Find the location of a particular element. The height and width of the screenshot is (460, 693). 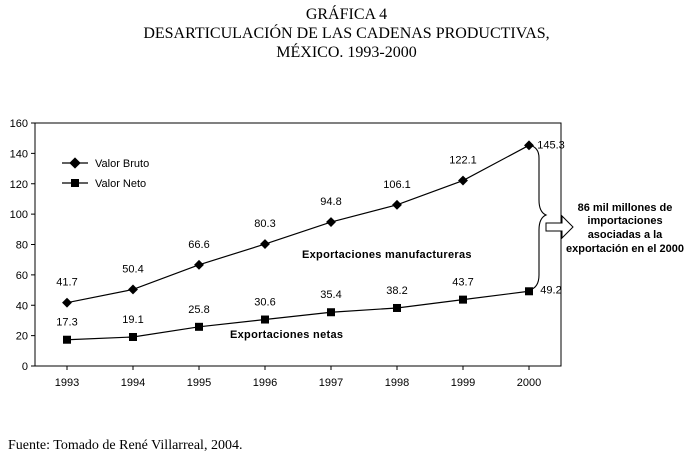

x-tick-label: 1995 is located at coordinates (199, 383).